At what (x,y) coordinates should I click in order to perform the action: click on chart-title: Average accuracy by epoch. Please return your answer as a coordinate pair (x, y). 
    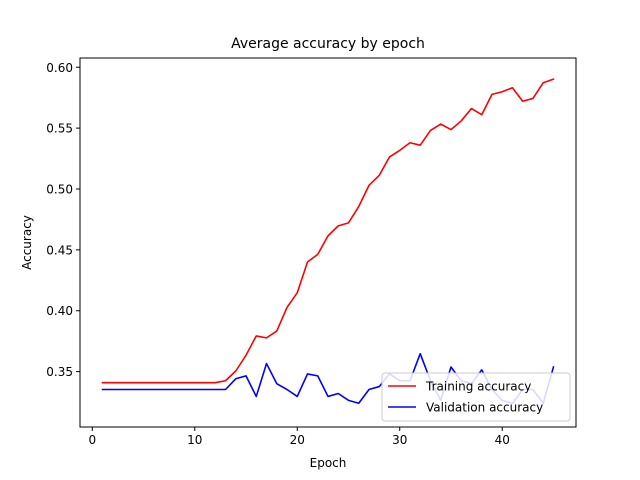
    Looking at the image, I should click on (328, 44).